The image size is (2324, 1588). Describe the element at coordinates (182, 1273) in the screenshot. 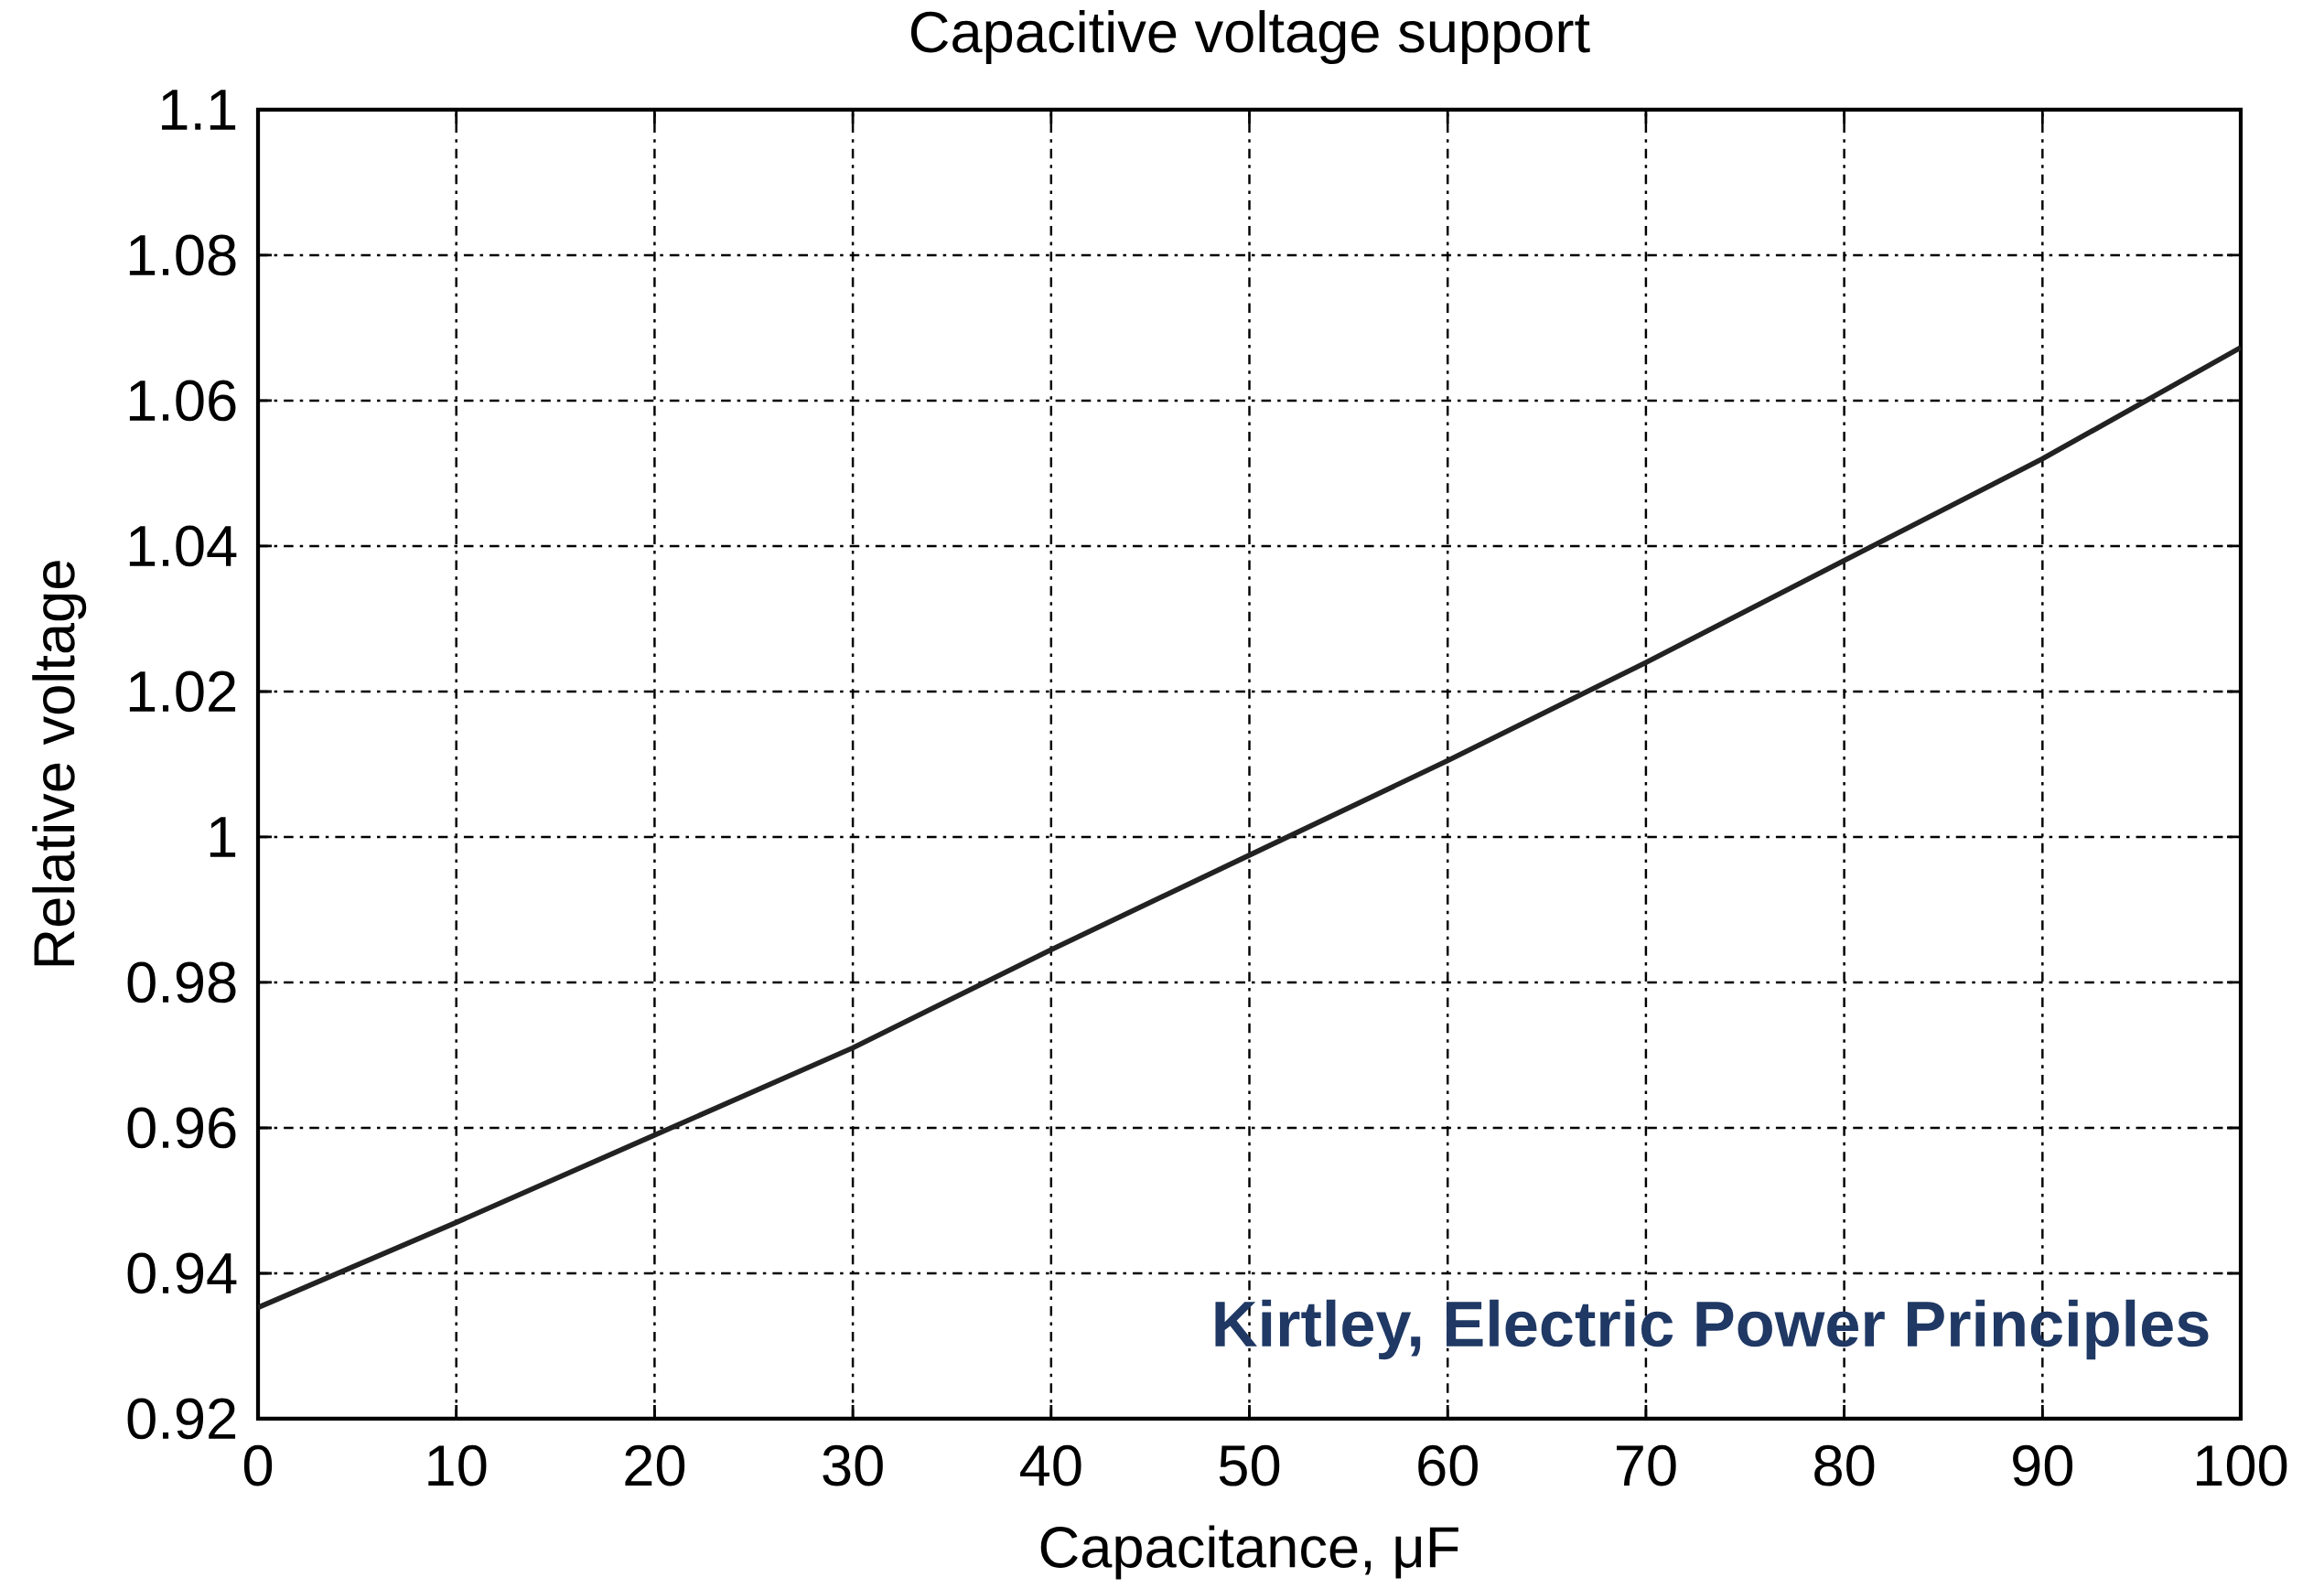

I see `y-tick-label: 0.94` at that location.